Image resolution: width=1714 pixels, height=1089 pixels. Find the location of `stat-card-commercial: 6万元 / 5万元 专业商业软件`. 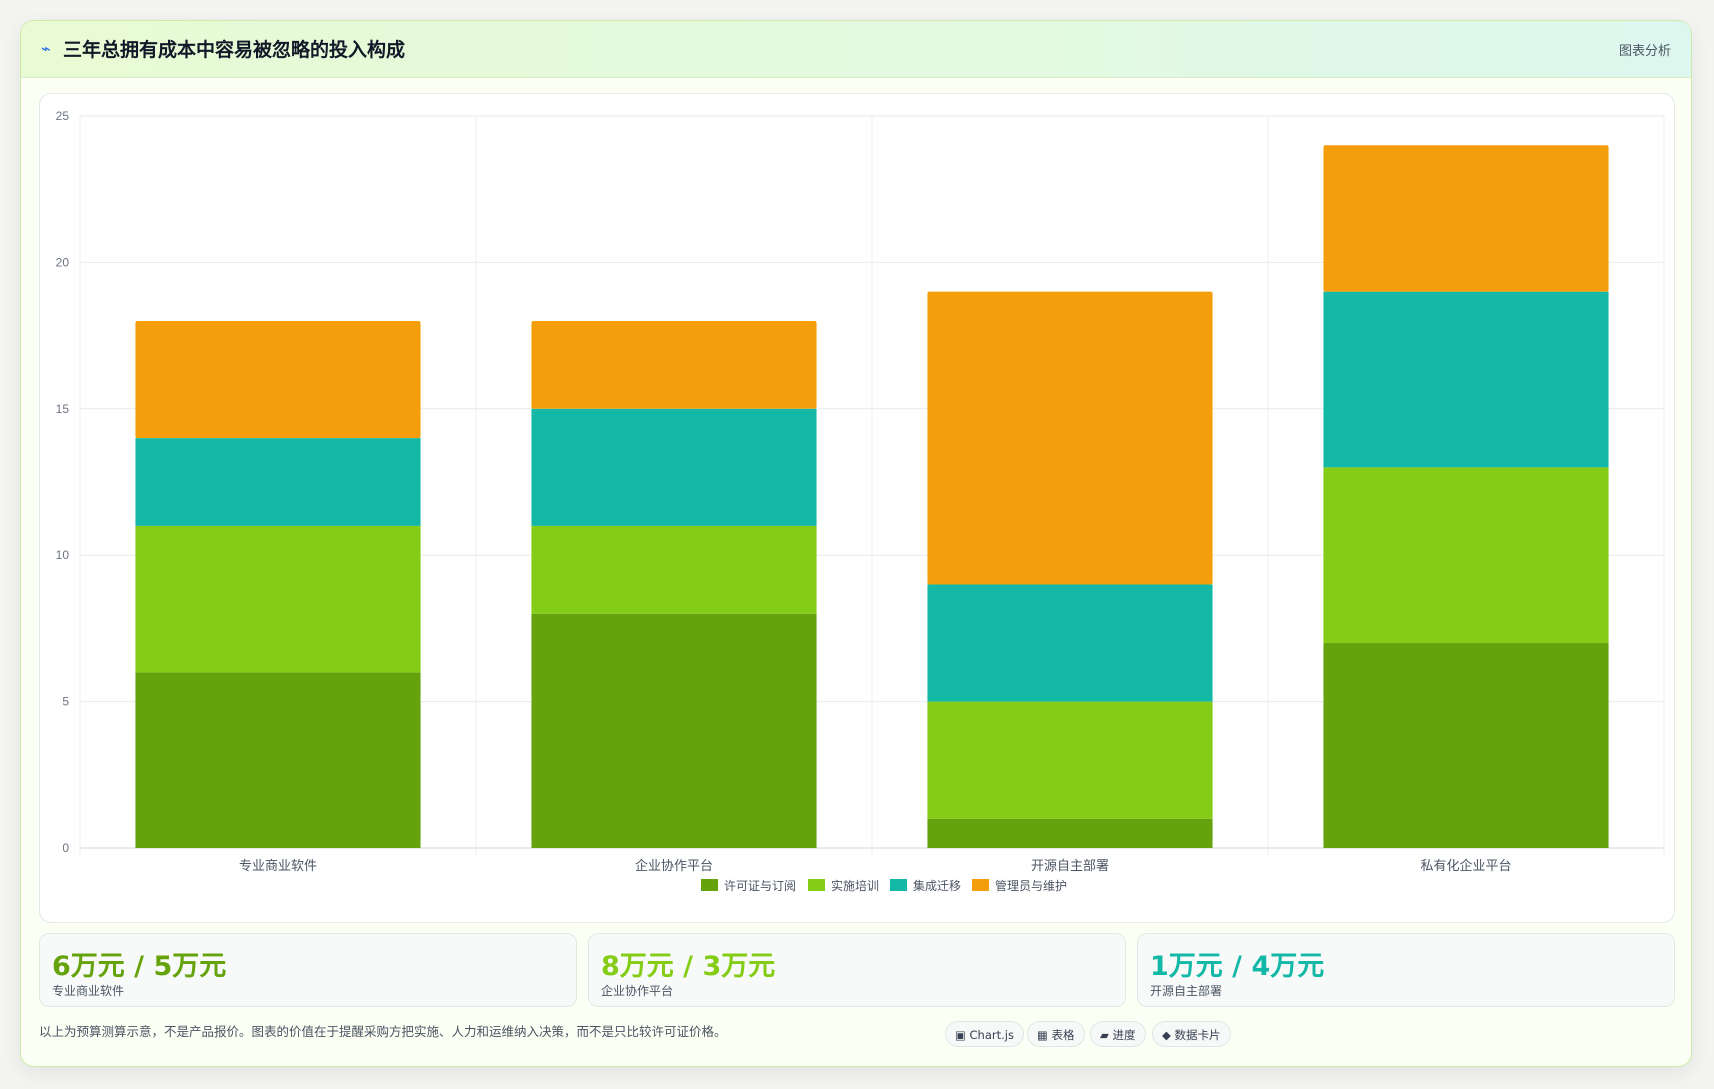

stat-card-commercial: 6万元 / 5万元 专业商业软件 is located at coordinates (308, 970).